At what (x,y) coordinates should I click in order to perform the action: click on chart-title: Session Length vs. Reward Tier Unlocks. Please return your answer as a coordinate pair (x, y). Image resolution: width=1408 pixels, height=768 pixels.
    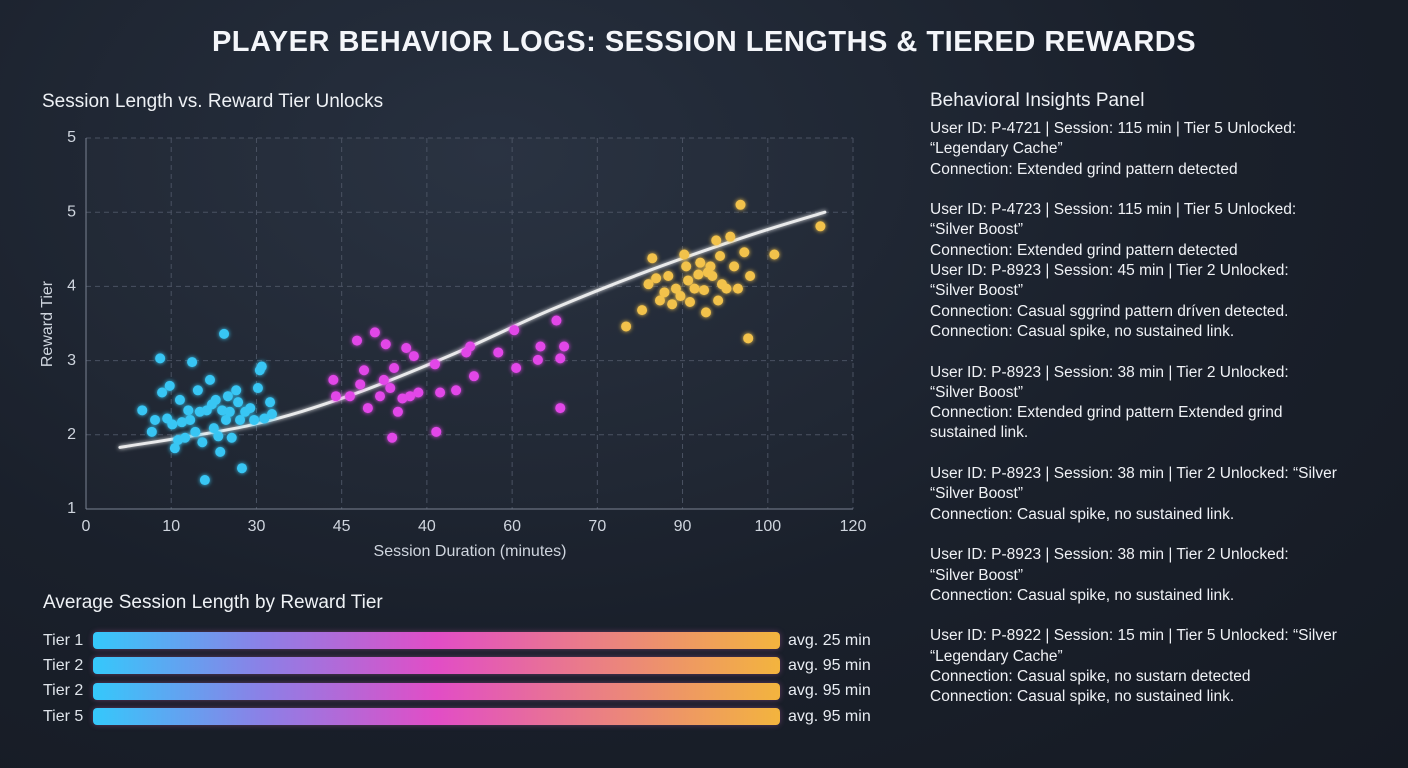
    Looking at the image, I should click on (212, 101).